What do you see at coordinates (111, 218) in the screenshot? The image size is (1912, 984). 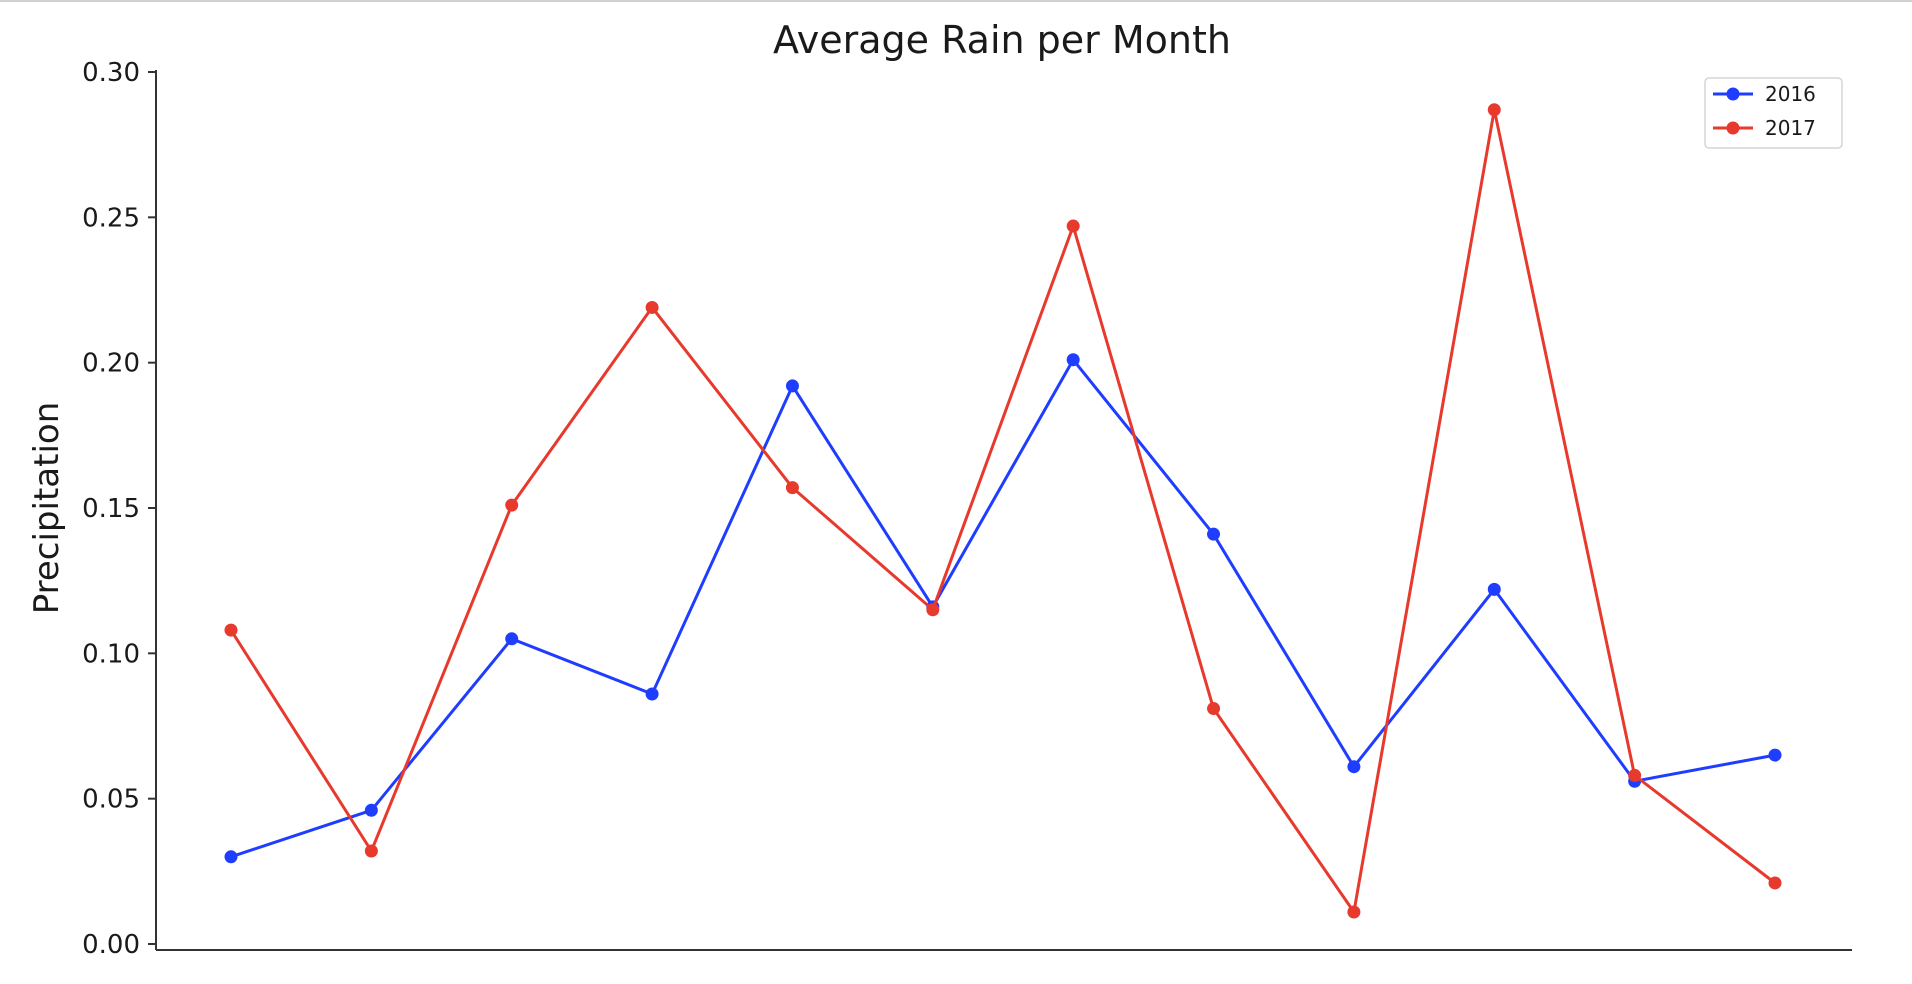 I see `y-tick-label: 0.25` at bounding box center [111, 218].